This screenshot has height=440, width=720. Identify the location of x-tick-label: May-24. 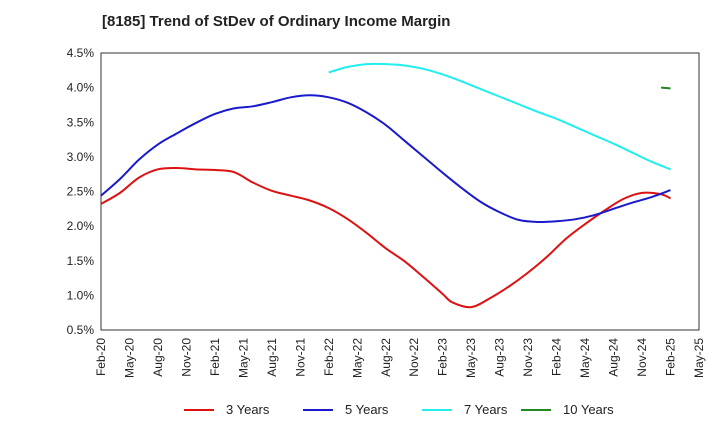
(585, 358).